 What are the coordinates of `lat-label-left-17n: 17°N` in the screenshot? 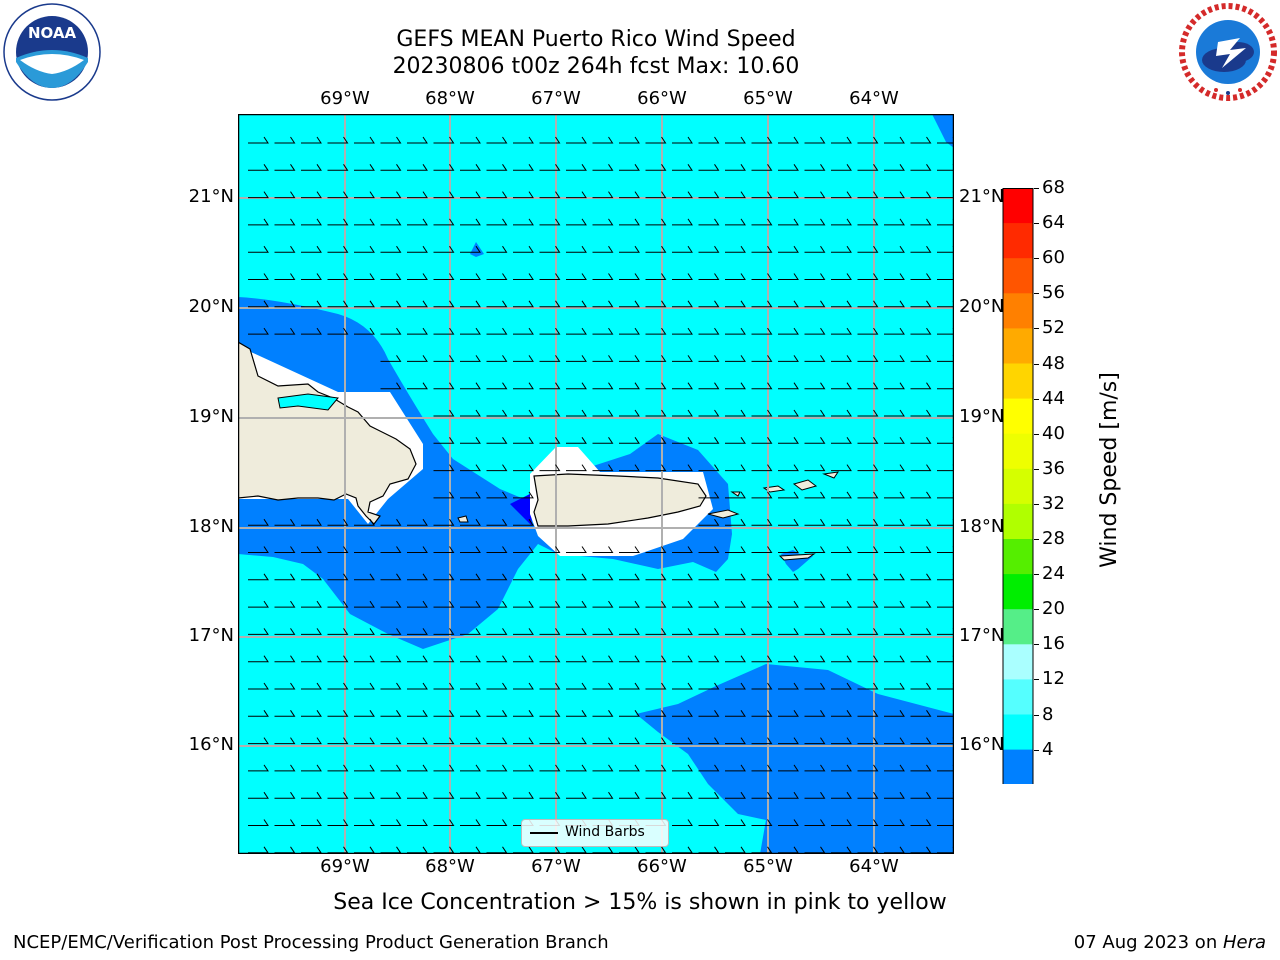 It's located at (211, 635).